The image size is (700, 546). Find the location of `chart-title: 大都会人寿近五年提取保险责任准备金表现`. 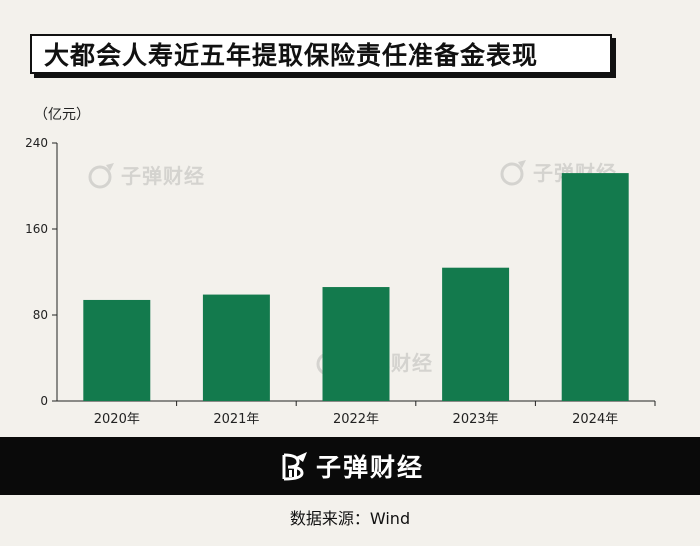

chart-title: 大都会人寿近五年提取保险责任准备金表现 is located at coordinates (291, 55).